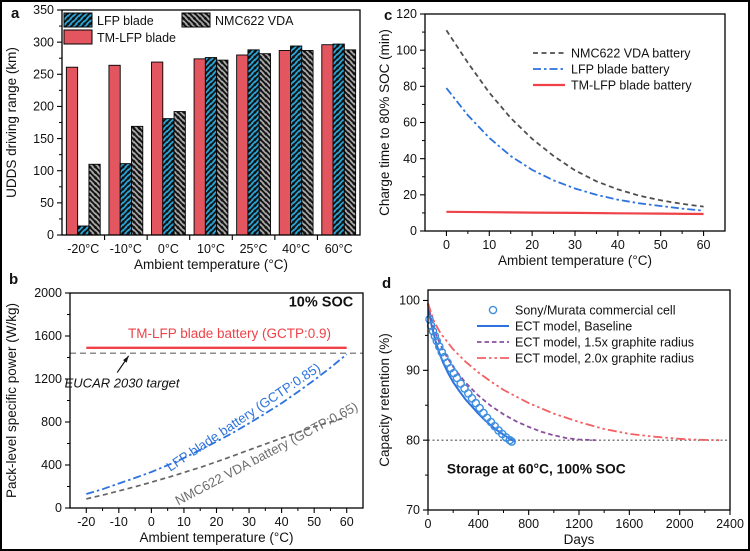 This screenshot has width=750, height=551. I want to click on svg-text: -20, so click(86, 522).